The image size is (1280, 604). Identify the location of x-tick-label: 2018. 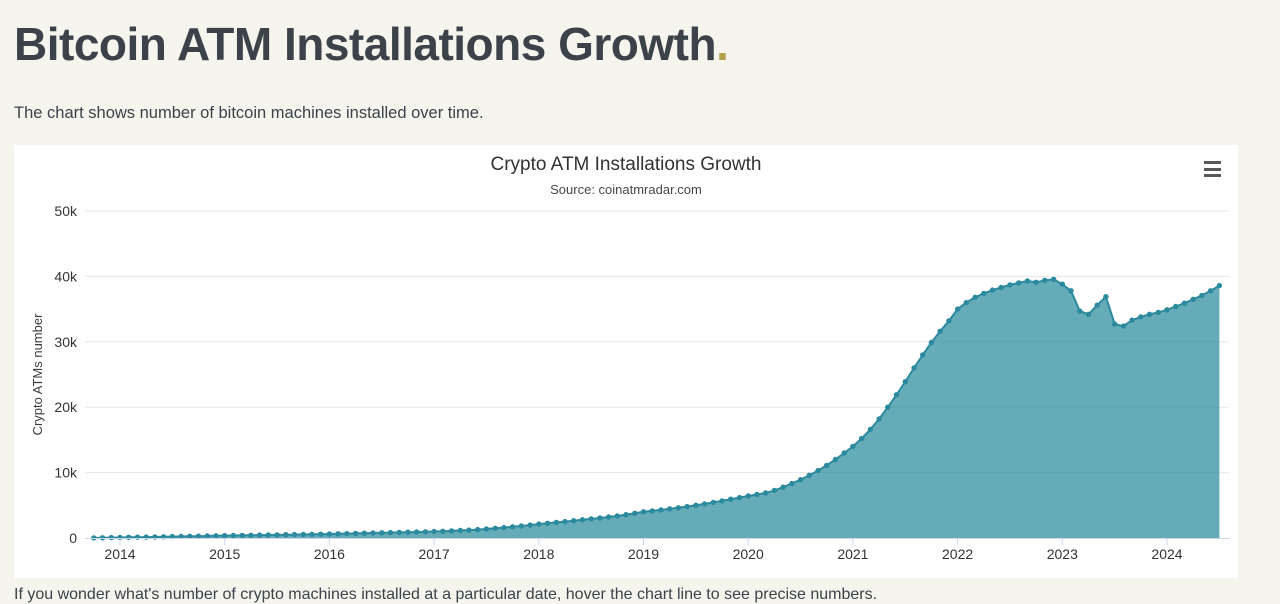
(538, 554).